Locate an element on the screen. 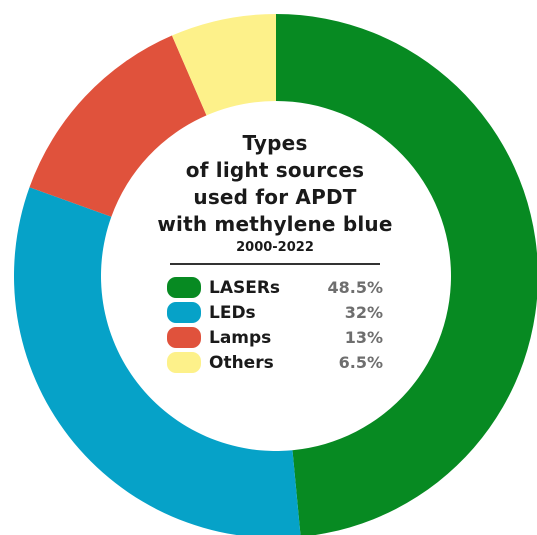 The height and width of the screenshot is (535, 537). legend-value-lamps: 13% is located at coordinates (363, 337).